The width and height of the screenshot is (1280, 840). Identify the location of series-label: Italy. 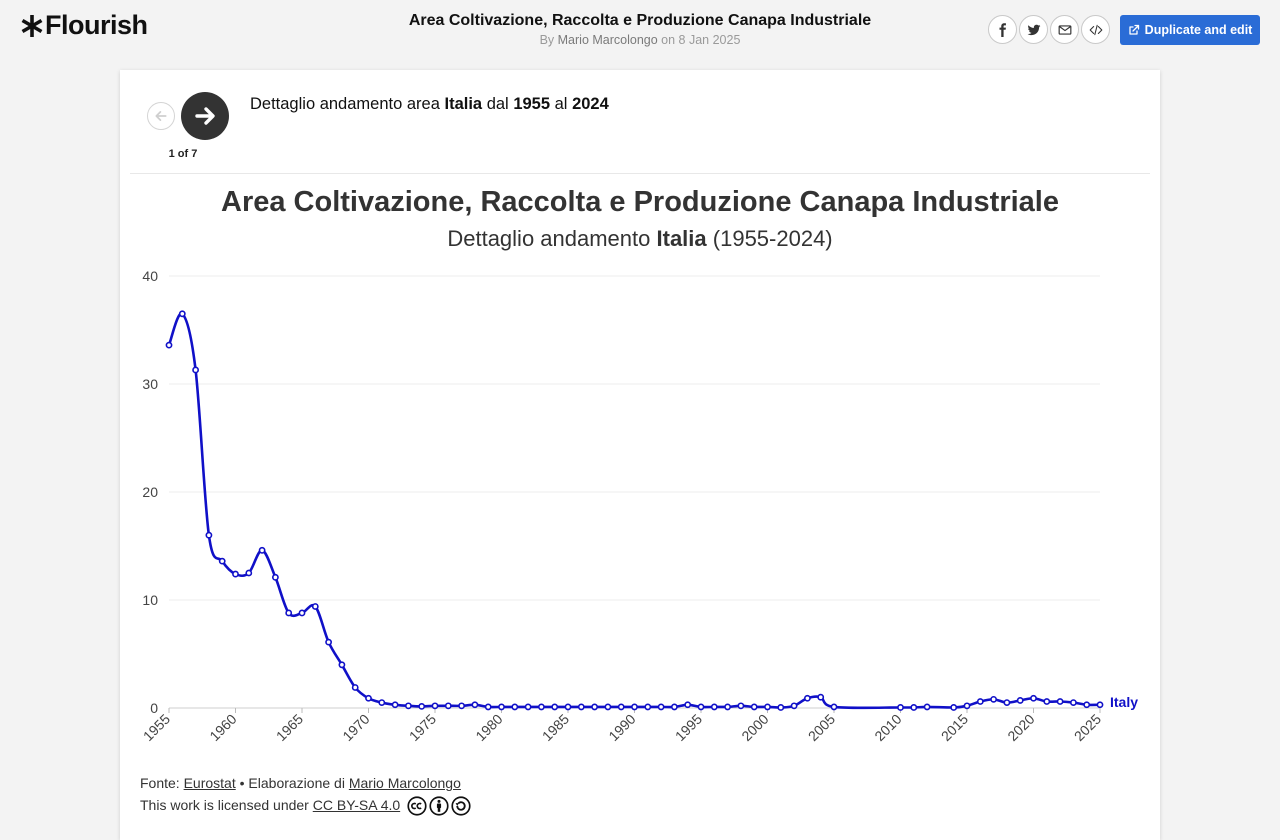
(1124, 702).